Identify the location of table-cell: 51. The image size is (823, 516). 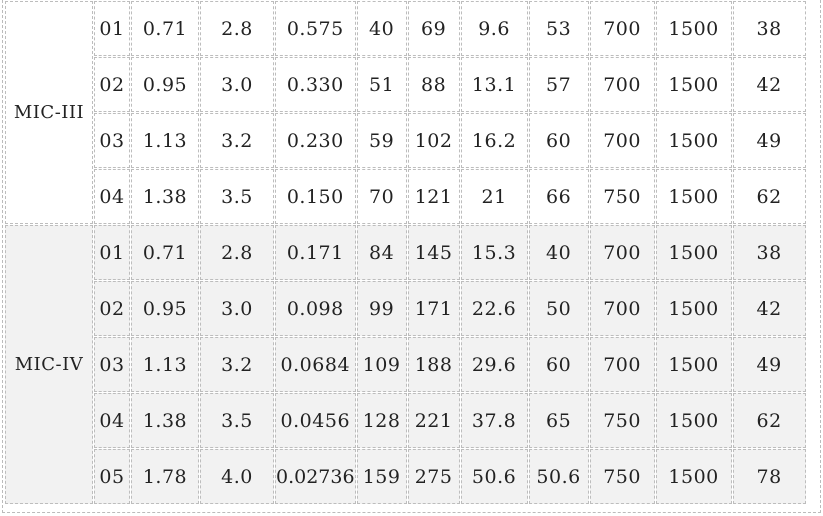
(381, 84).